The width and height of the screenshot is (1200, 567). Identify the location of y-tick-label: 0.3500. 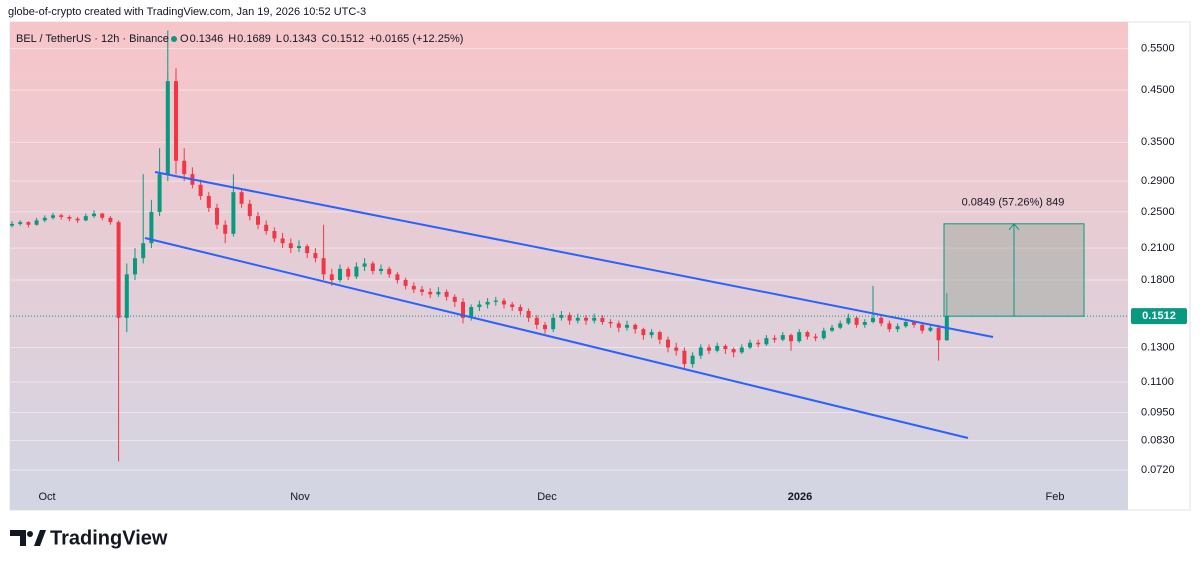
(1158, 142).